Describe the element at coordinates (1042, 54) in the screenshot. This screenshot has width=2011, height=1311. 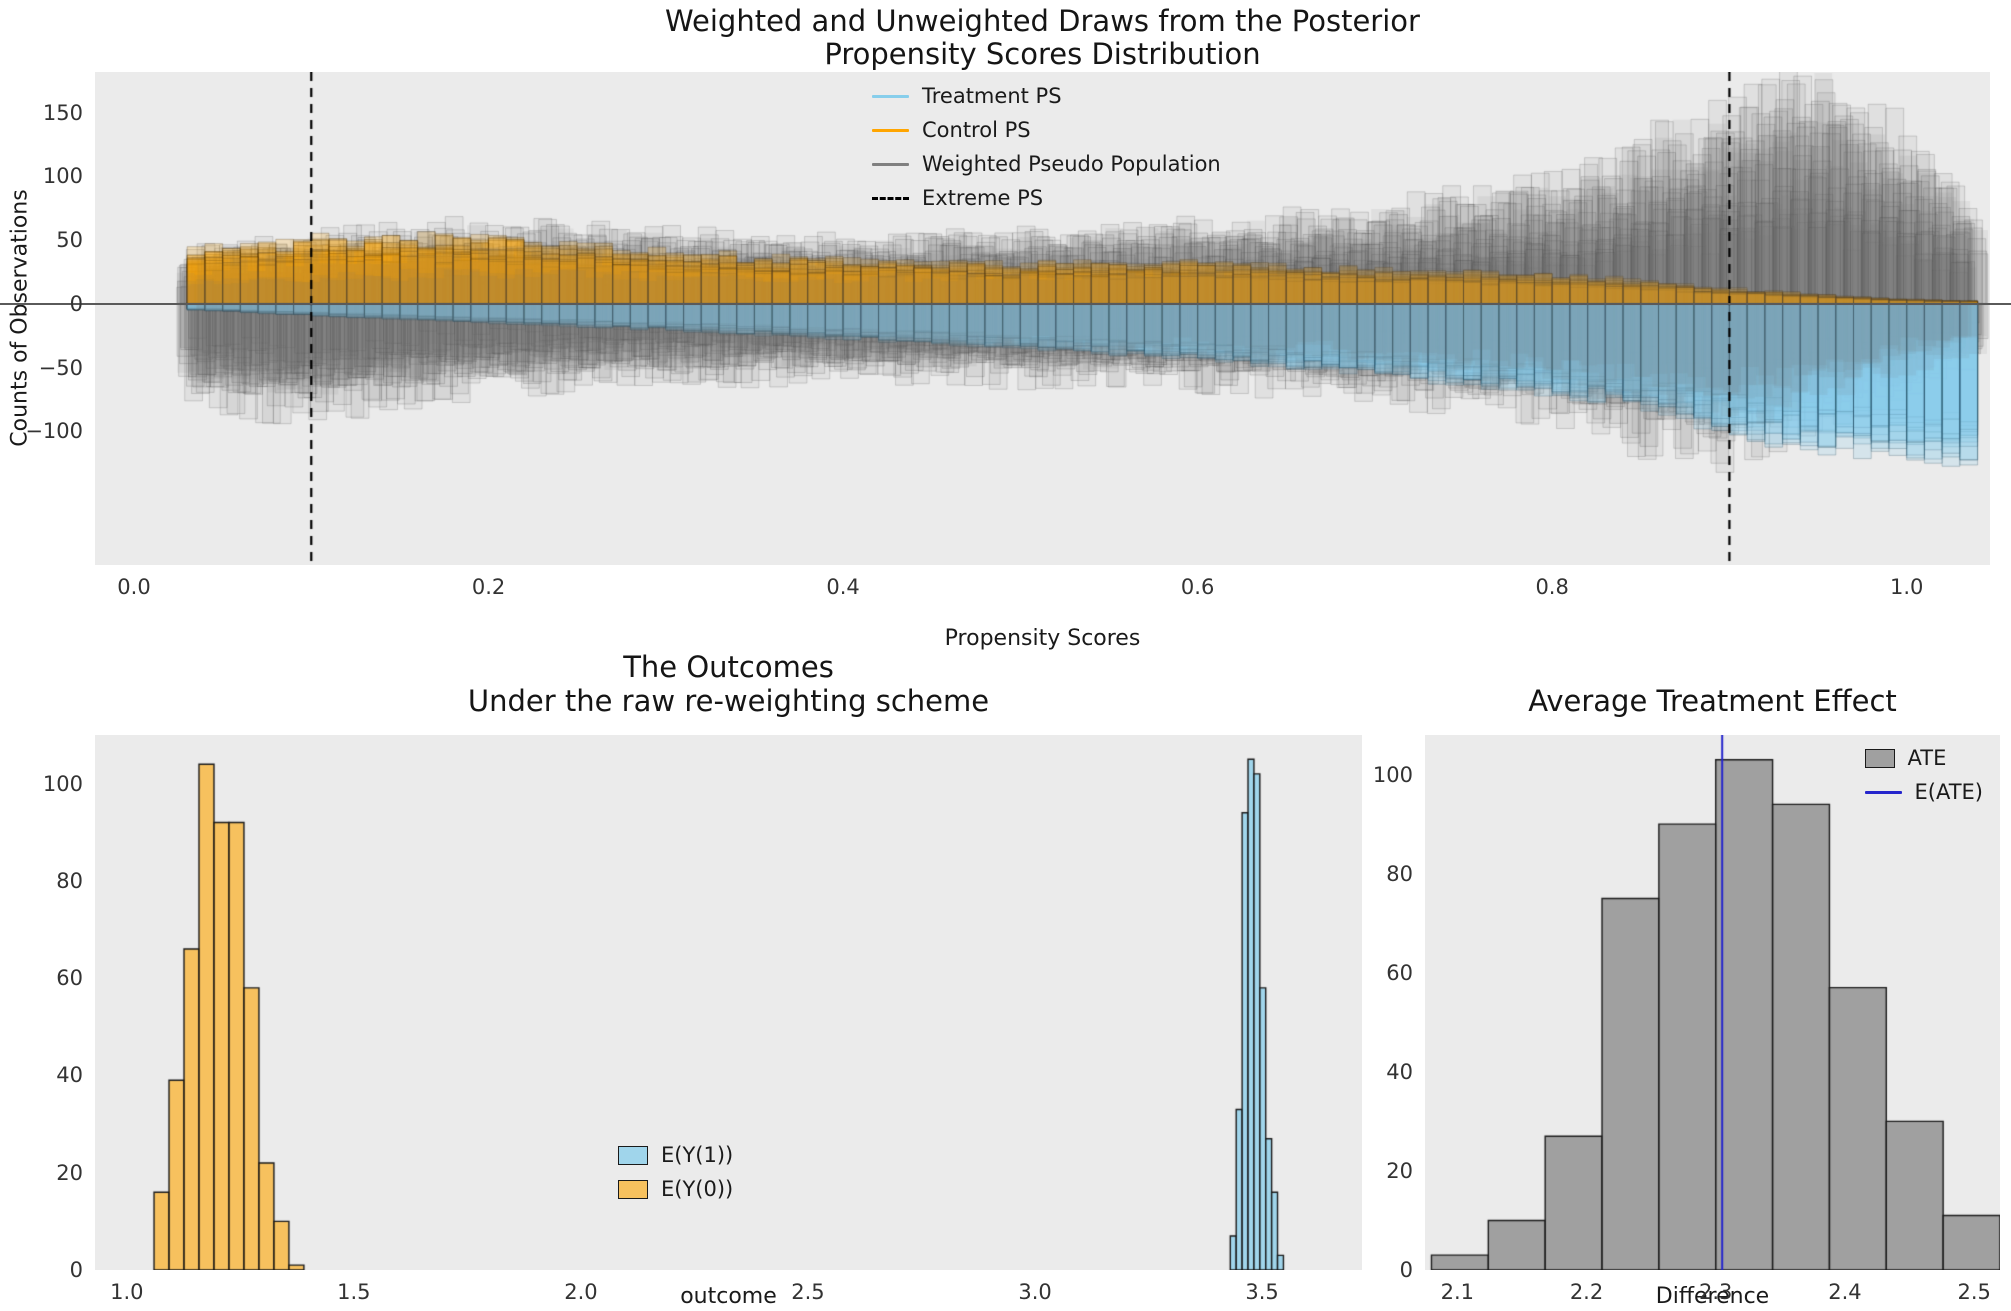
I see `top-chart-title-line2: Propensity Scores Distribution` at that location.